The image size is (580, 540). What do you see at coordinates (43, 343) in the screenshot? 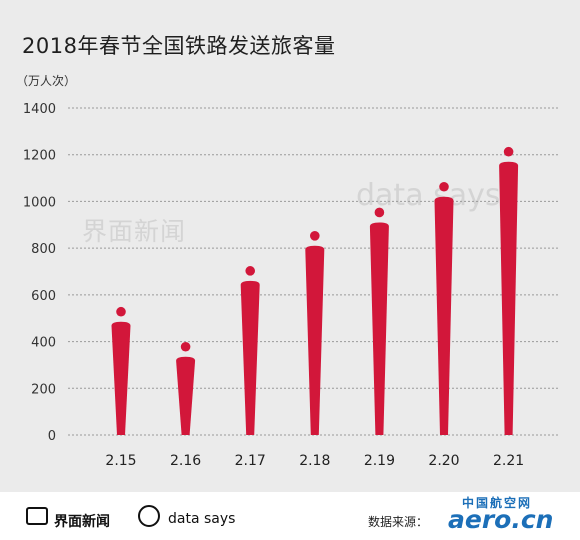
I see `y-tick-label: 400` at bounding box center [43, 343].